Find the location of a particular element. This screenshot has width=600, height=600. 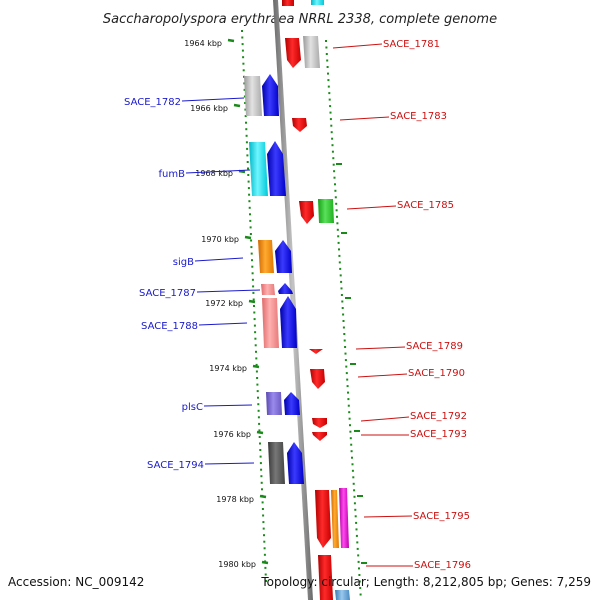

gene-arrow-plsc is located at coordinates (274, 403).